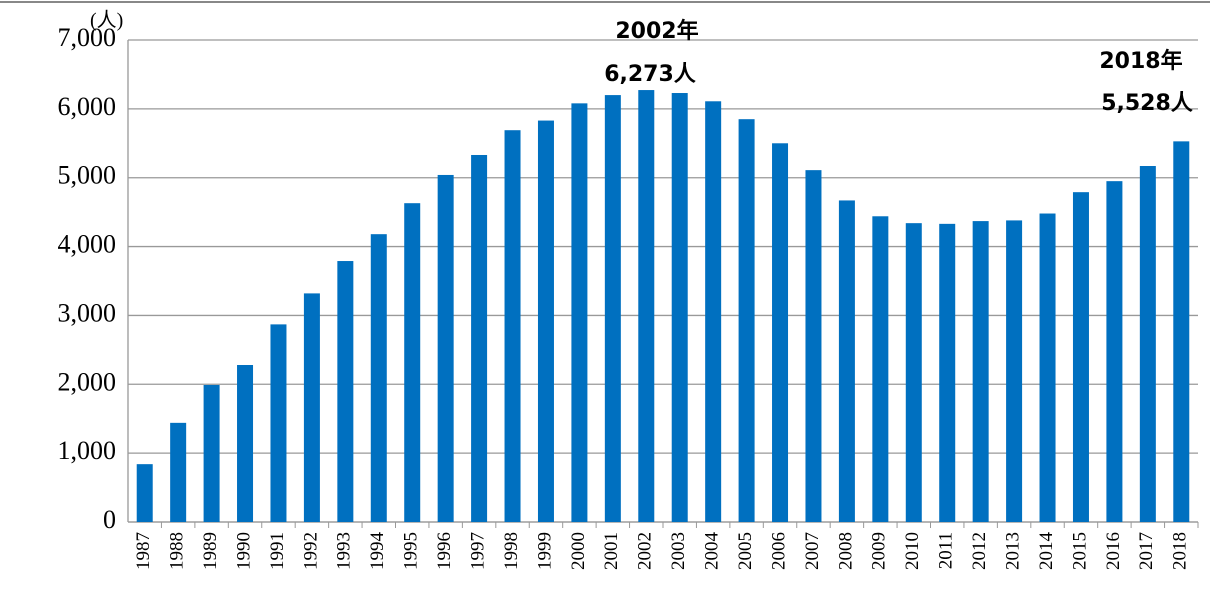  I want to click on annotation: 5,528人, so click(1147, 103).